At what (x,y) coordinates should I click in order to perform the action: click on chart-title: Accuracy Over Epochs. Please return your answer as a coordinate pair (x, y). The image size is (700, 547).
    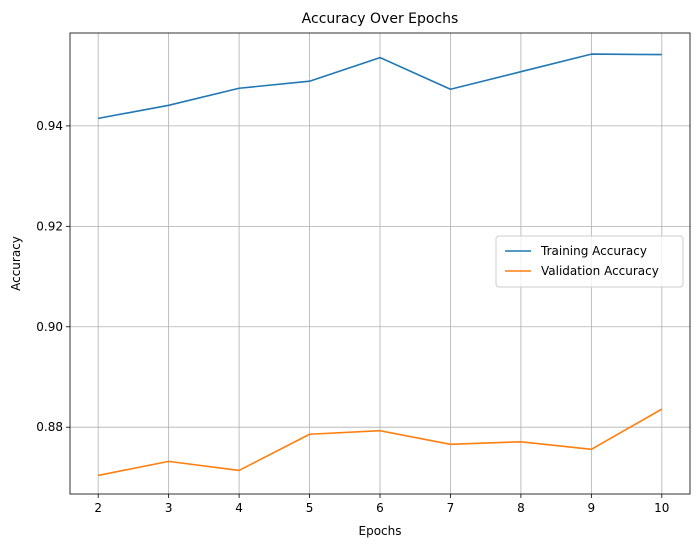
    Looking at the image, I should click on (380, 19).